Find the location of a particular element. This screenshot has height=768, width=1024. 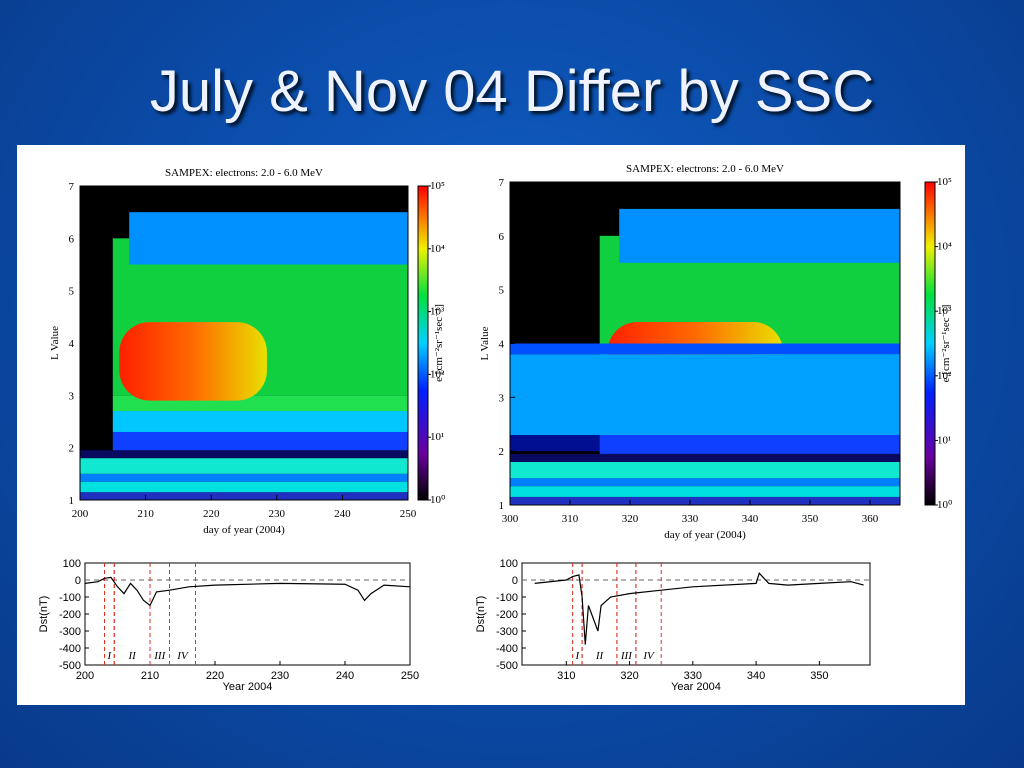

y-tick-label: 1 is located at coordinates (502, 506).